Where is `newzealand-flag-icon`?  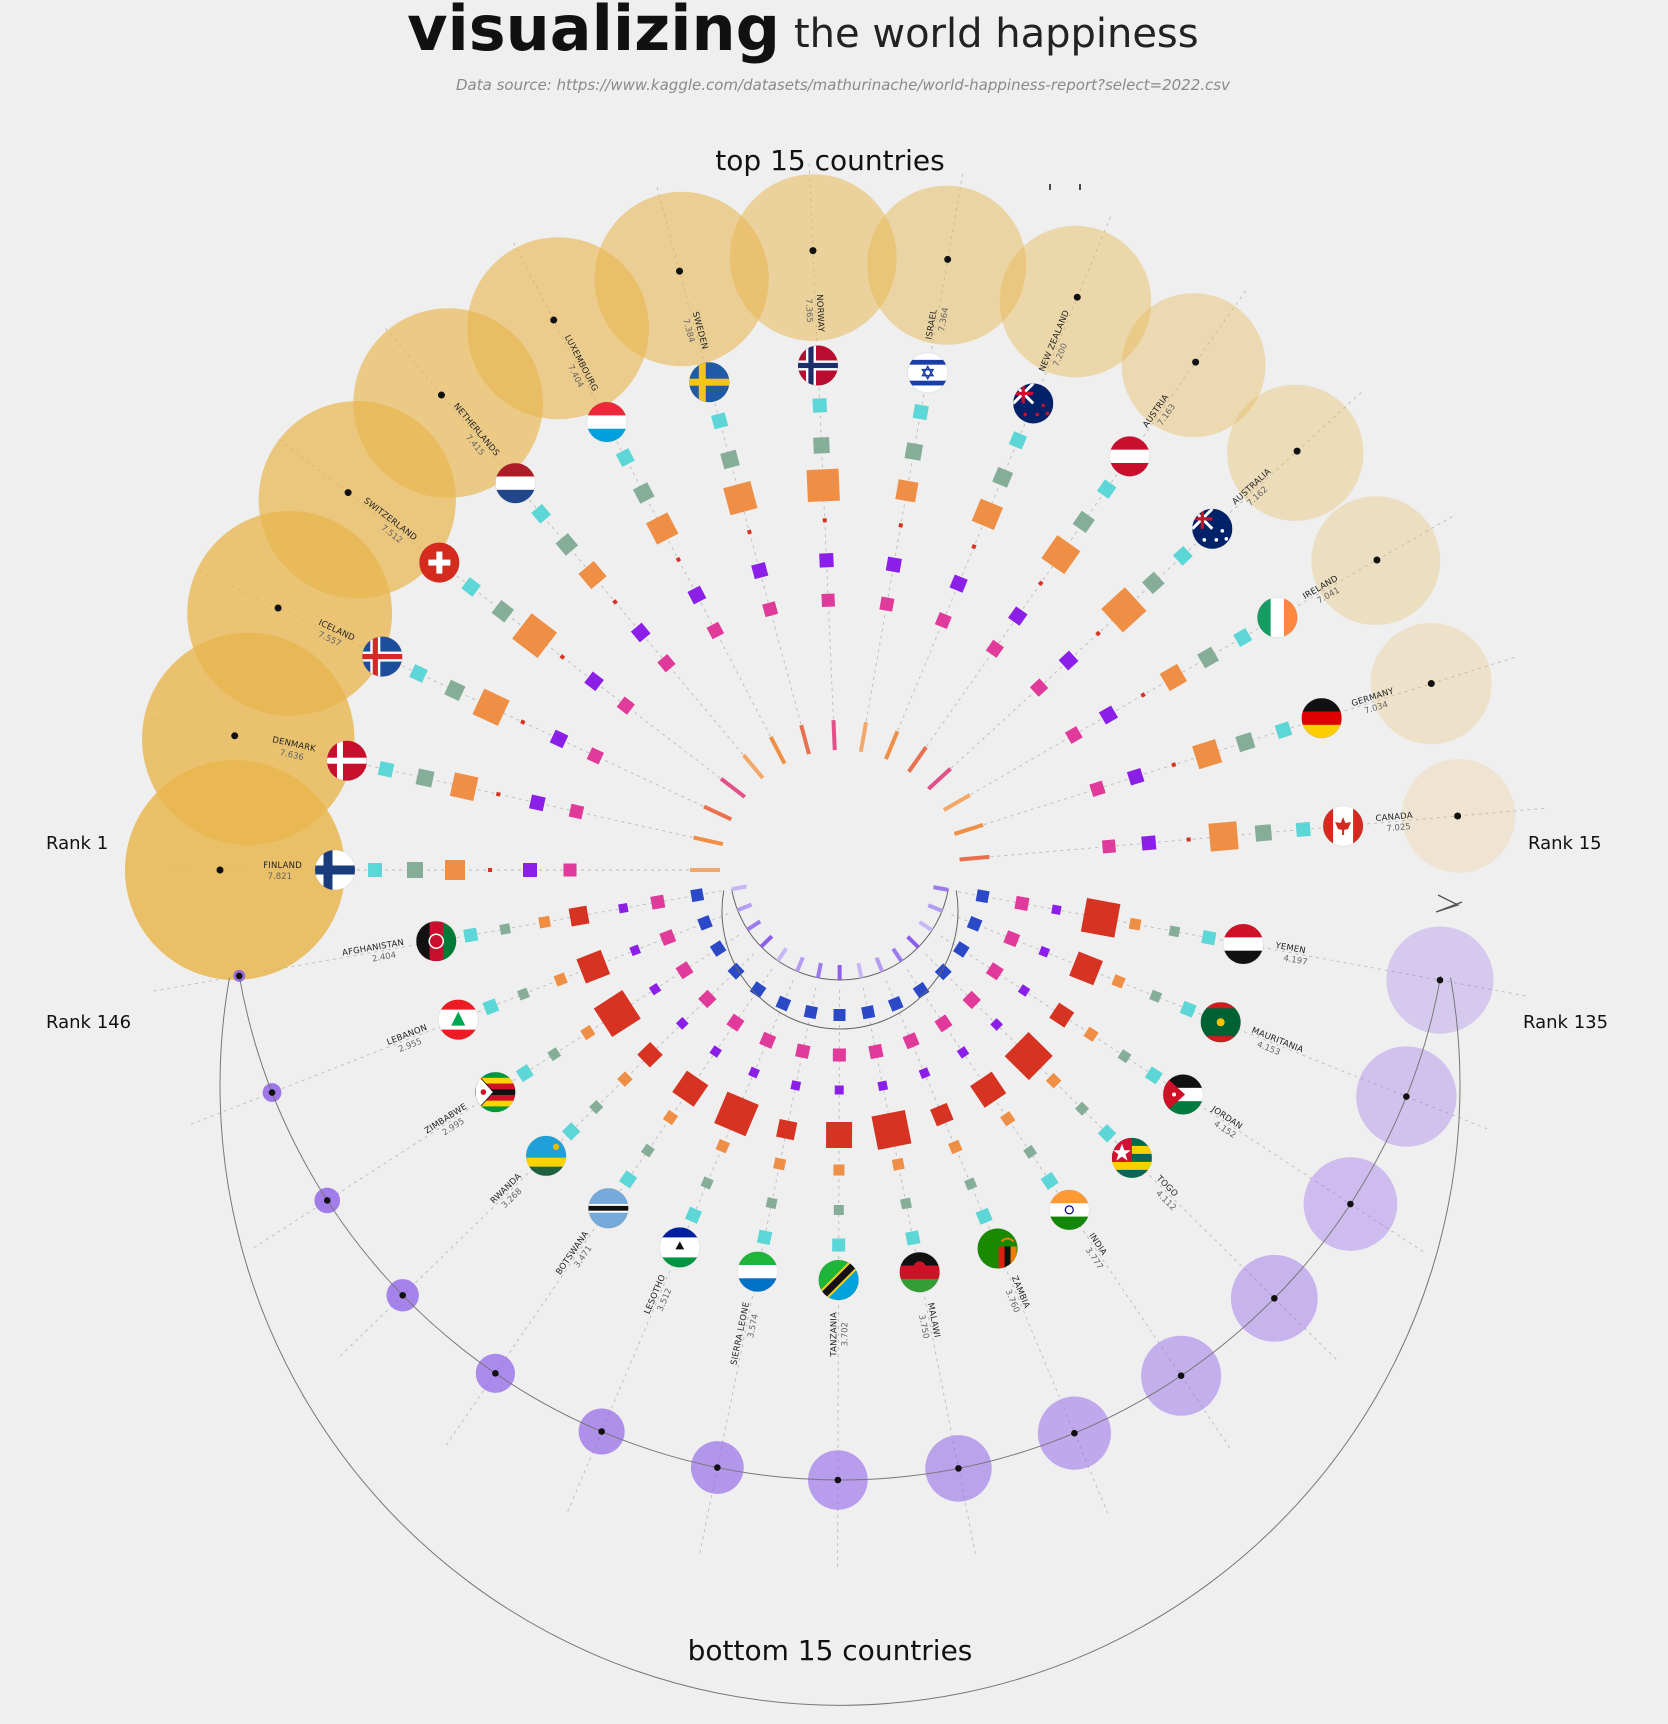 newzealand-flag-icon is located at coordinates (1033, 403).